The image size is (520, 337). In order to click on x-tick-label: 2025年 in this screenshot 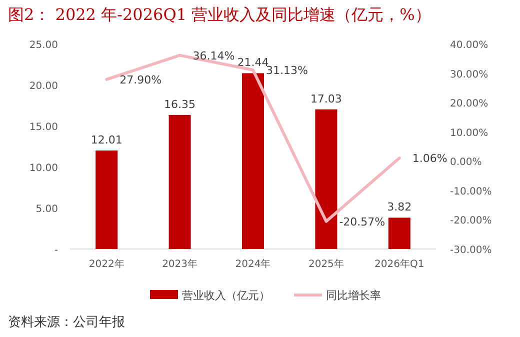, I will do `click(326, 264)`.